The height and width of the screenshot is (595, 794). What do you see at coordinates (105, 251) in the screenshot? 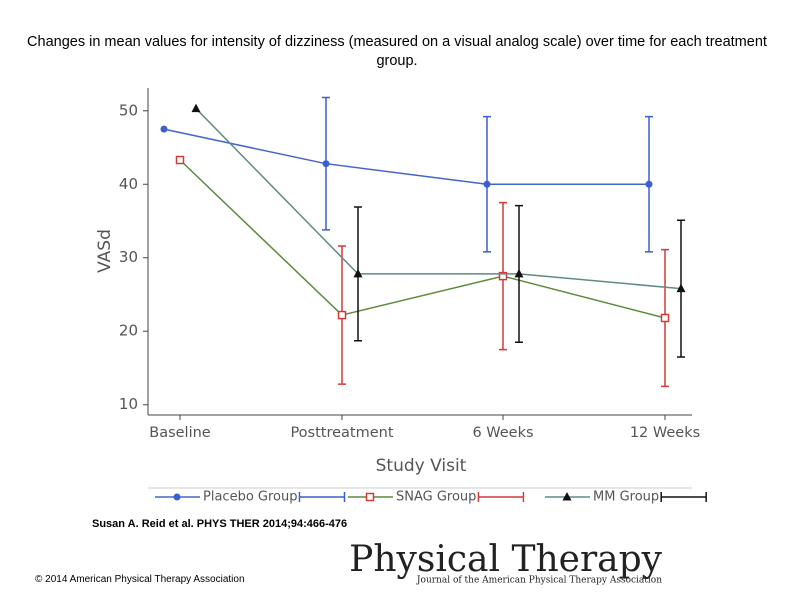
I see `y-axis-label: VASd` at bounding box center [105, 251].